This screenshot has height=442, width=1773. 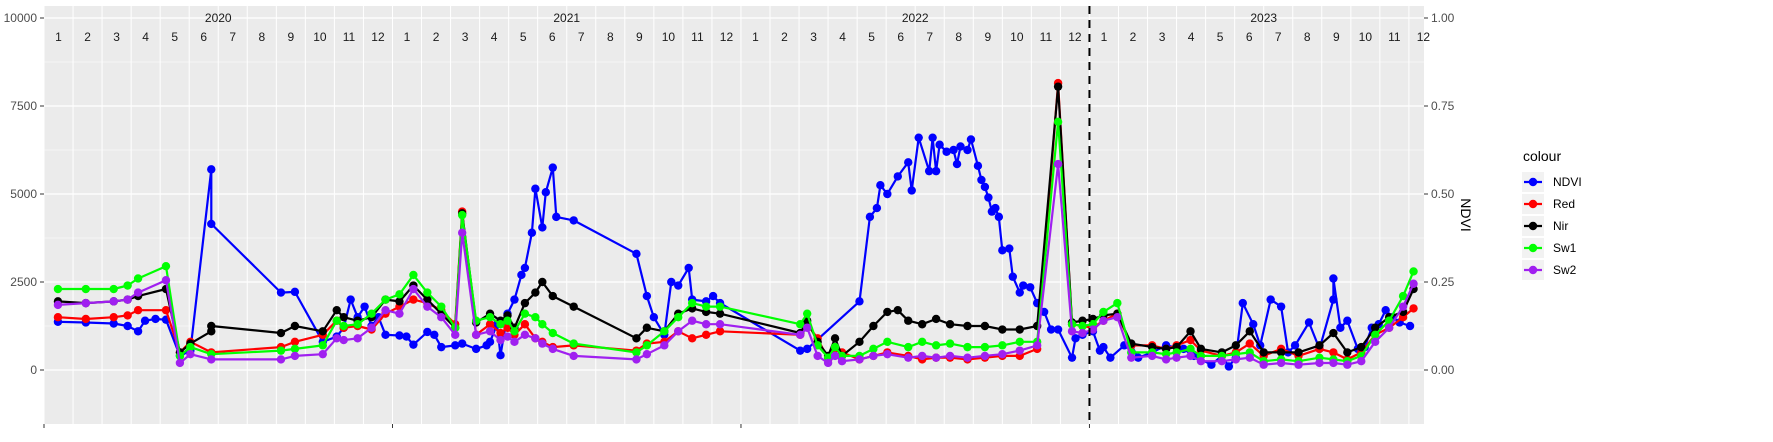 What do you see at coordinates (581, 37) in the screenshot?
I see `month-label: 7` at bounding box center [581, 37].